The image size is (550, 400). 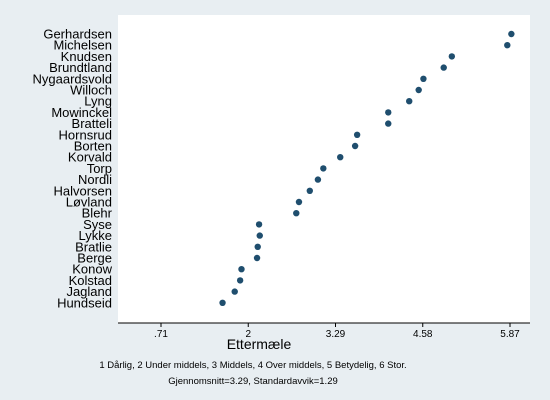 What do you see at coordinates (92, 123) in the screenshot?
I see `category-label: Bratteli` at bounding box center [92, 123].